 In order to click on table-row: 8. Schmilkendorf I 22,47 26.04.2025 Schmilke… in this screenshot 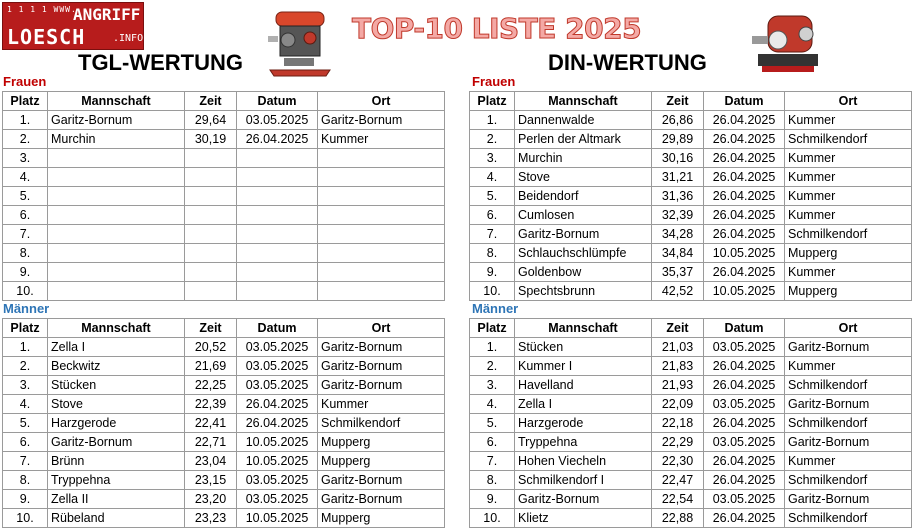, I will do `click(690, 480)`.